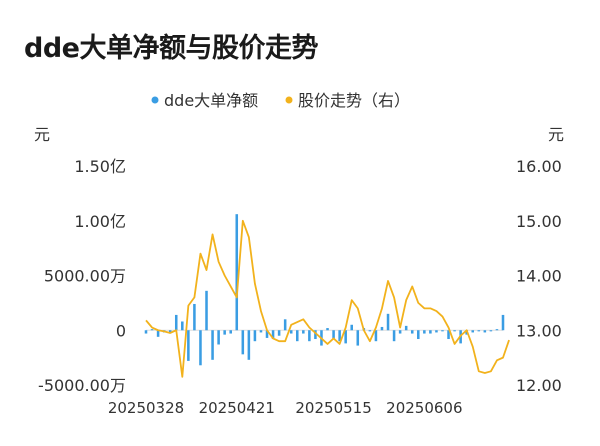 The width and height of the screenshot is (600, 446). Describe the element at coordinates (85, 276) in the screenshot. I see `y-left-tick-label: 5000.00万` at that location.